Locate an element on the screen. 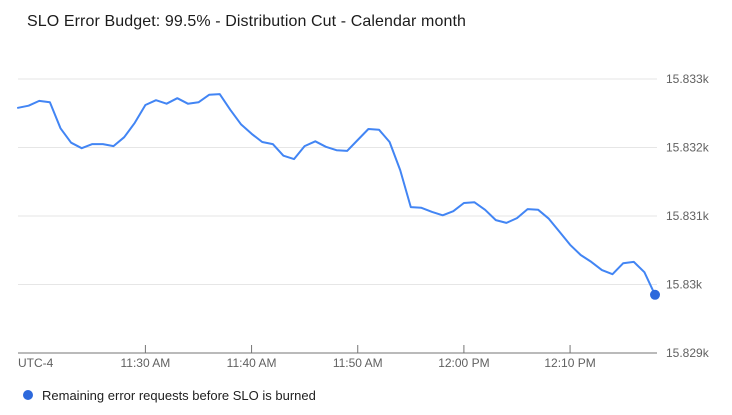  x-axis-label: 11:40 AM is located at coordinates (252, 363).